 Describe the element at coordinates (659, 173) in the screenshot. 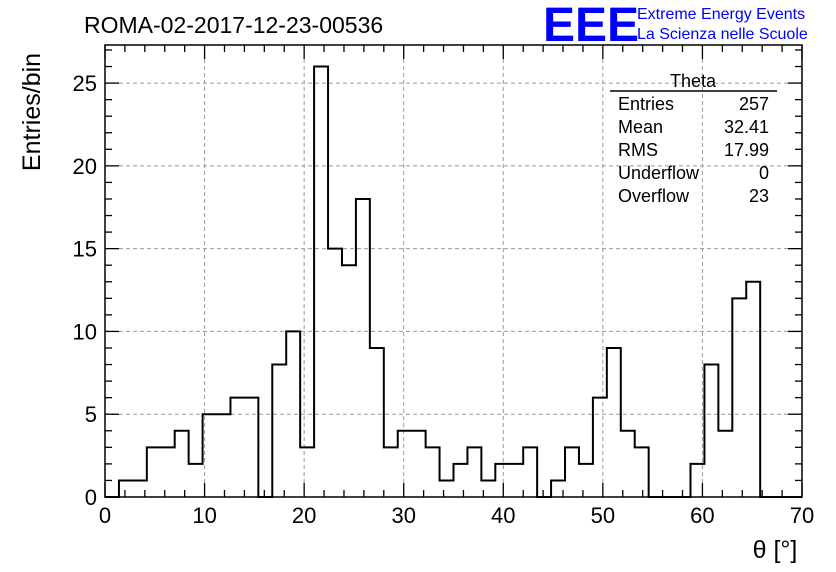

I see `stats-label-underflow: Underflow` at that location.